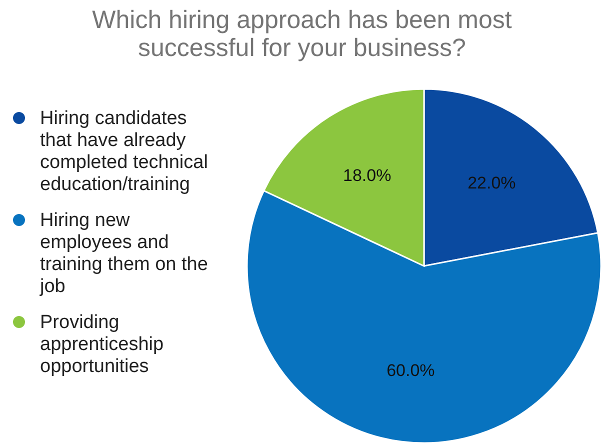 The image size is (604, 448). I want to click on data-label: 60.0%, so click(410, 370).